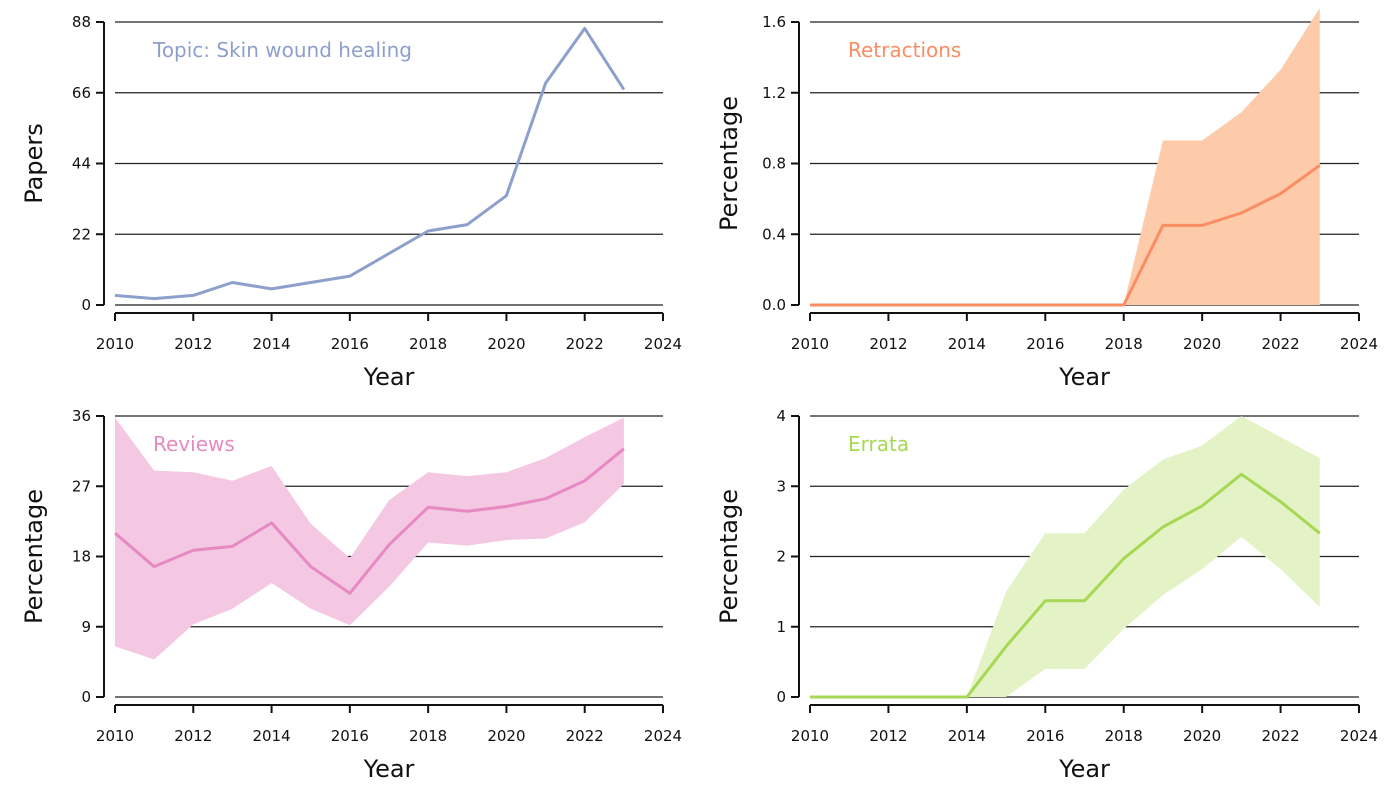 The width and height of the screenshot is (1400, 800). Describe the element at coordinates (878, 444) in the screenshot. I see `panel-label: Errata` at that location.